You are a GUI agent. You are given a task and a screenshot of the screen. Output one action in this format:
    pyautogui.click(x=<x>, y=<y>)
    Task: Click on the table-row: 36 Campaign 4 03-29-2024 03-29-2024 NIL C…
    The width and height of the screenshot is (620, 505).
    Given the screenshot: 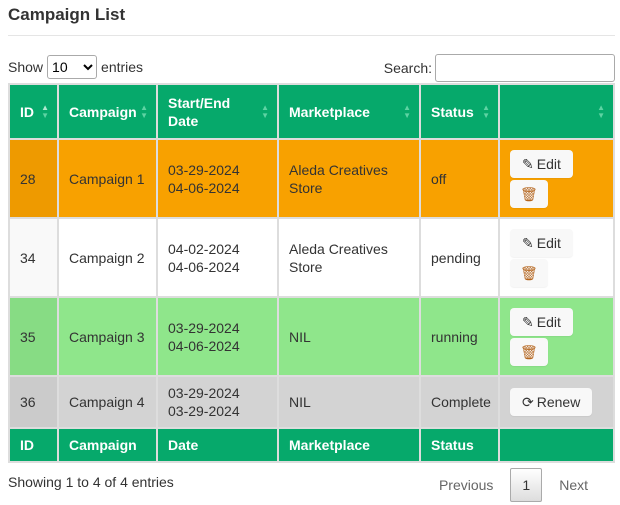 What is the action you would take?
    pyautogui.click(x=311, y=402)
    